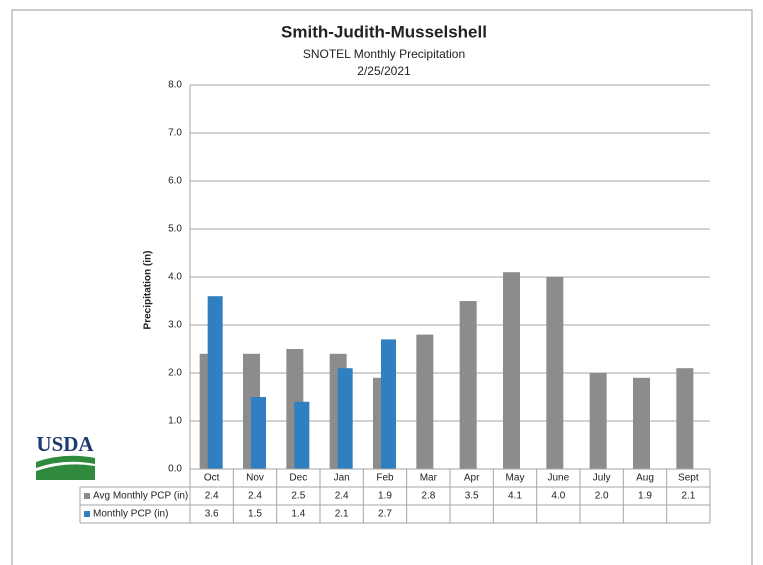  What do you see at coordinates (515, 496) in the screenshot?
I see `table-value: 4.1` at bounding box center [515, 496].